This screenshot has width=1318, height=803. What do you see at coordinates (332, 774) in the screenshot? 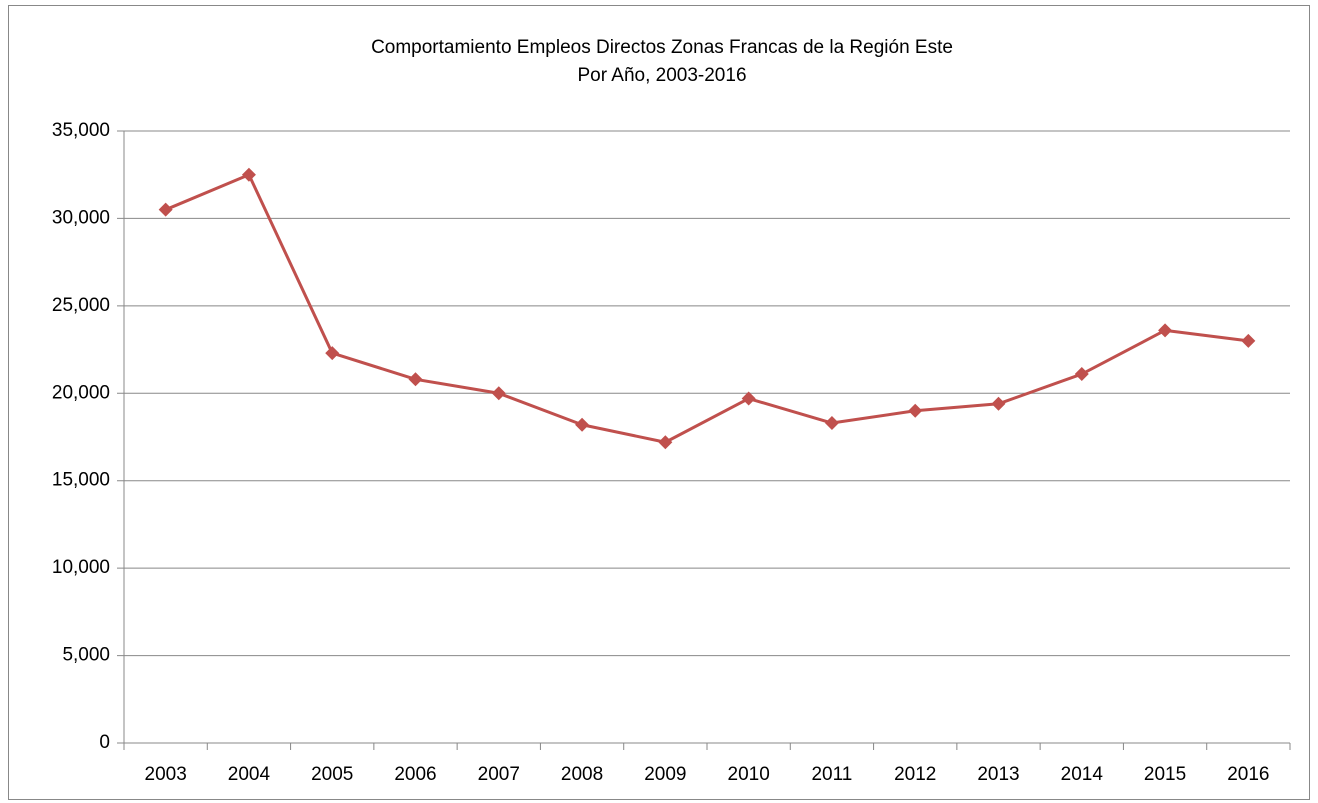
I see `x-tick-label: 2005` at bounding box center [332, 774].